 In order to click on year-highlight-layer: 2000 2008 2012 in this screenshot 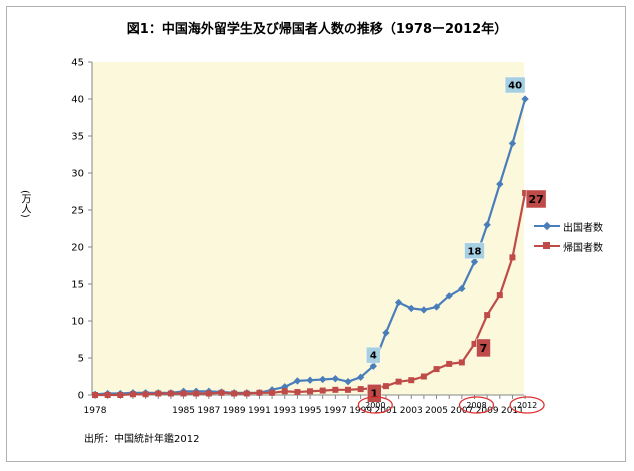, I will do `click(451, 405)`.